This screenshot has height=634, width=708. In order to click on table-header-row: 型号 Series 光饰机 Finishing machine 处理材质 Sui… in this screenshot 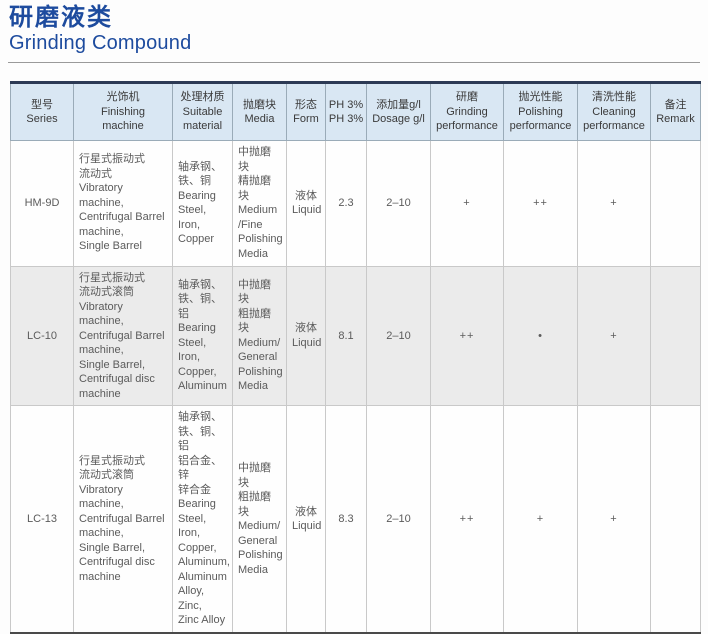, I will do `click(355, 111)`.